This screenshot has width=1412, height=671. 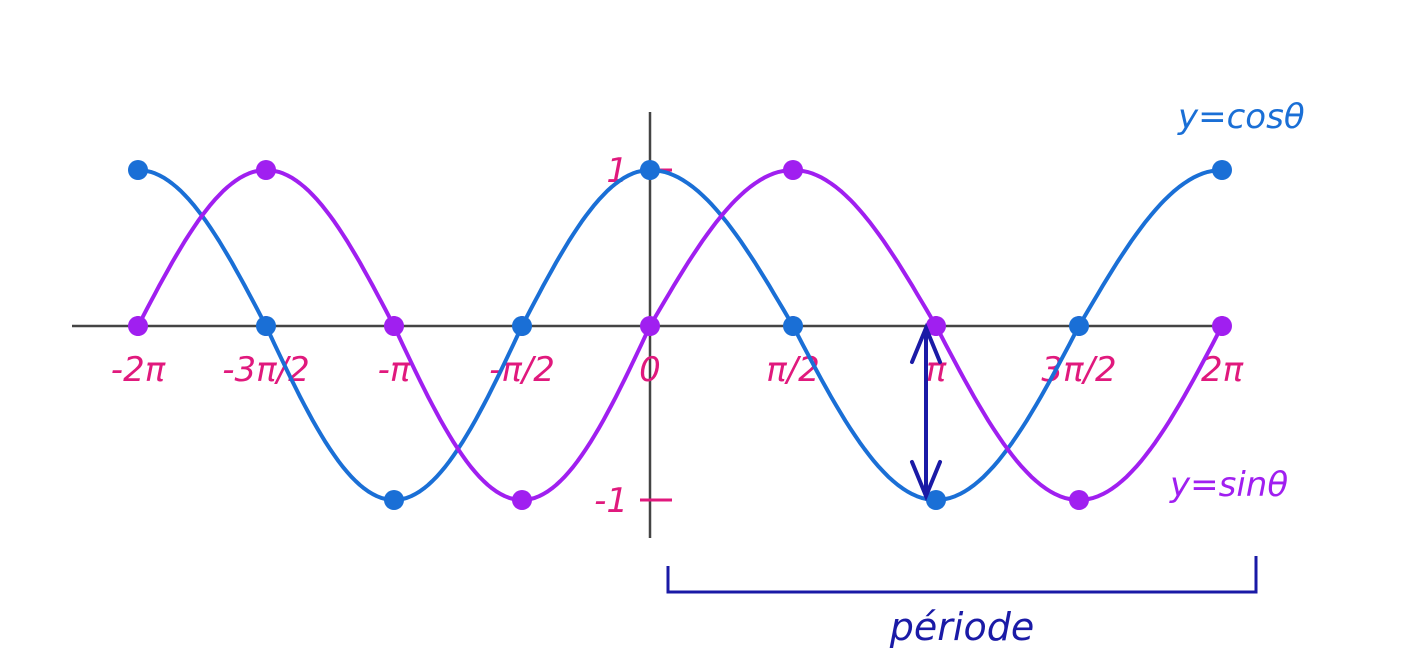 What do you see at coordinates (936, 370) in the screenshot?
I see `x-tick-label: π` at bounding box center [936, 370].